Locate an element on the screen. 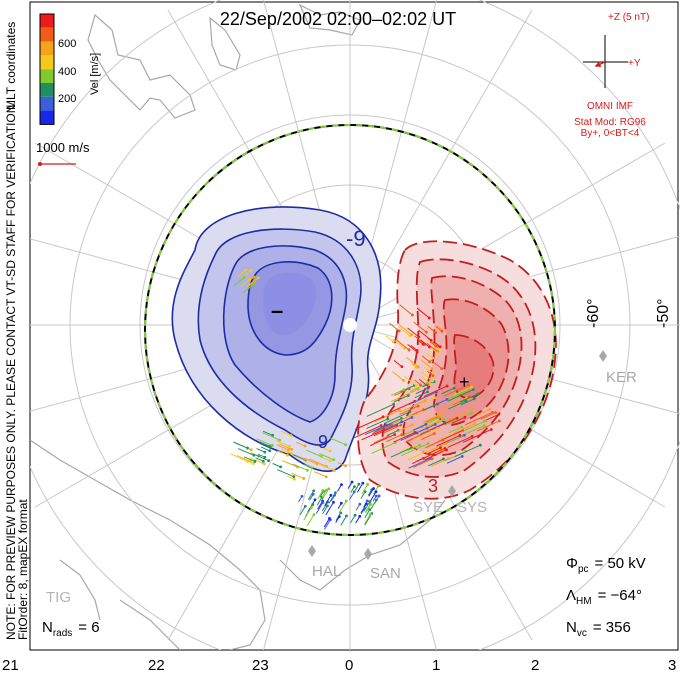 This screenshot has height=674, width=680. mlt-tick-0: 0 is located at coordinates (349, 665).